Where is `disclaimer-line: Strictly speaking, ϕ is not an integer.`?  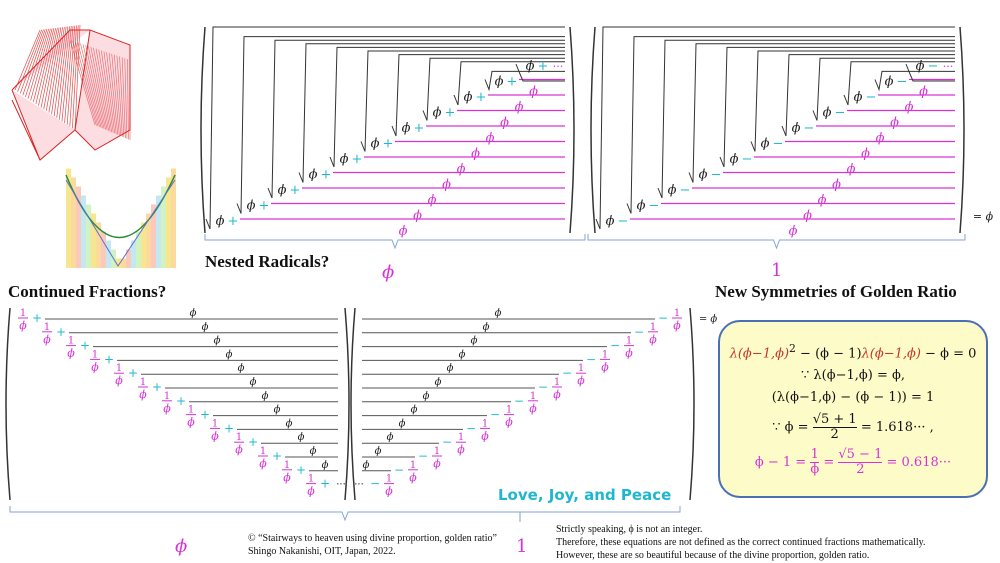 disclaimer-line: Strictly speaking, ϕ is not an integer. is located at coordinates (629, 529).